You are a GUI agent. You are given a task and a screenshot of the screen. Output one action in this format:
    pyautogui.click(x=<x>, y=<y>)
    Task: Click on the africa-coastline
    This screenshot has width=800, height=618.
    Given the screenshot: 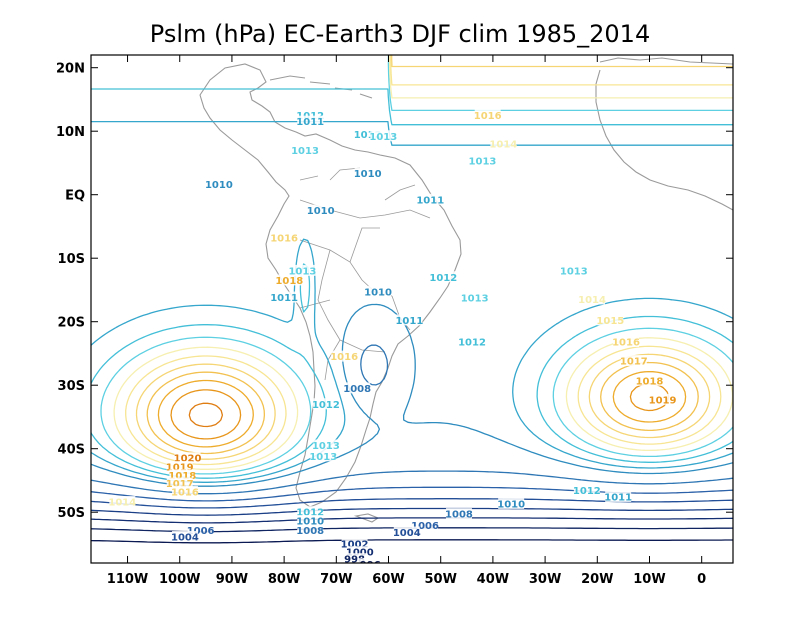 What is the action you would take?
    pyautogui.click(x=664, y=134)
    